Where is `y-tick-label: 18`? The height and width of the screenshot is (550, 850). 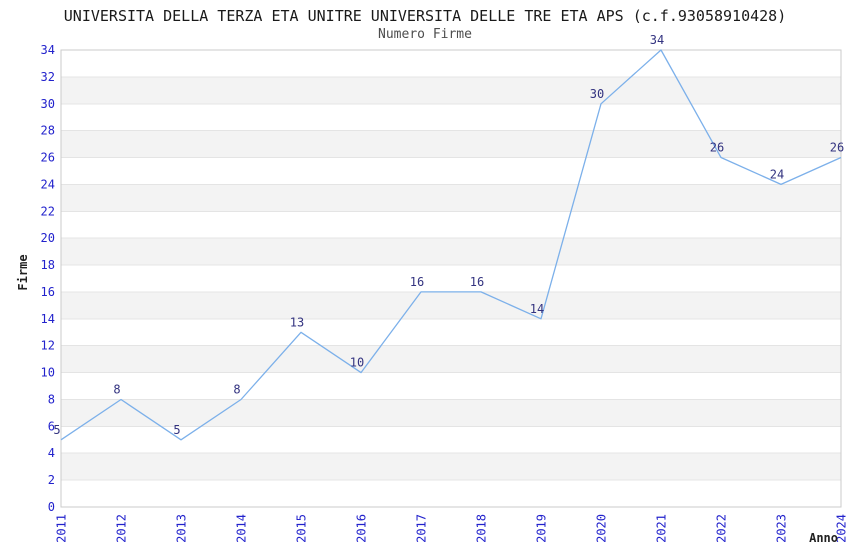 y-tick-label: 18 is located at coordinates (48, 265).